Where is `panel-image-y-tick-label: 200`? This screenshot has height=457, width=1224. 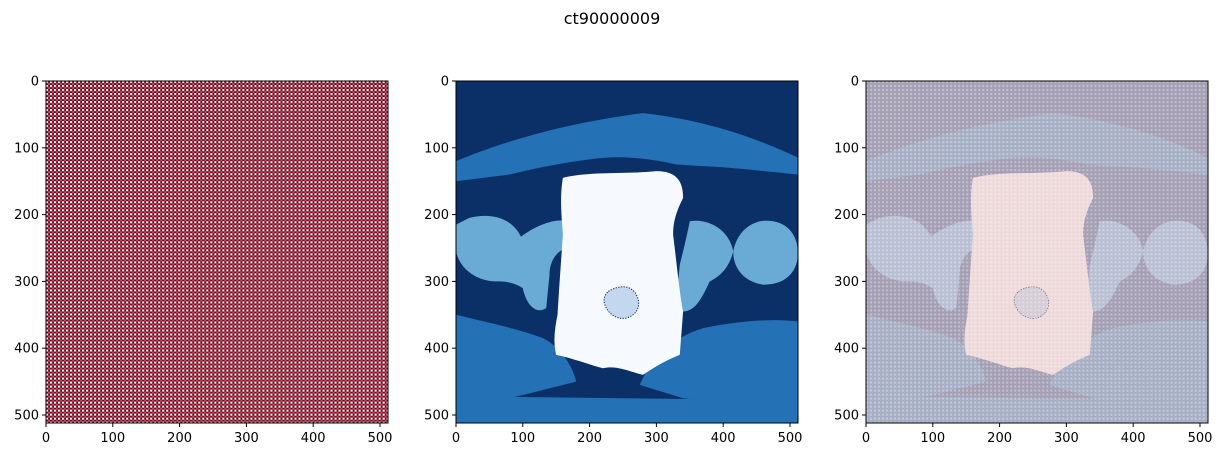
panel-image-y-tick-label: 200 is located at coordinates (26, 215).